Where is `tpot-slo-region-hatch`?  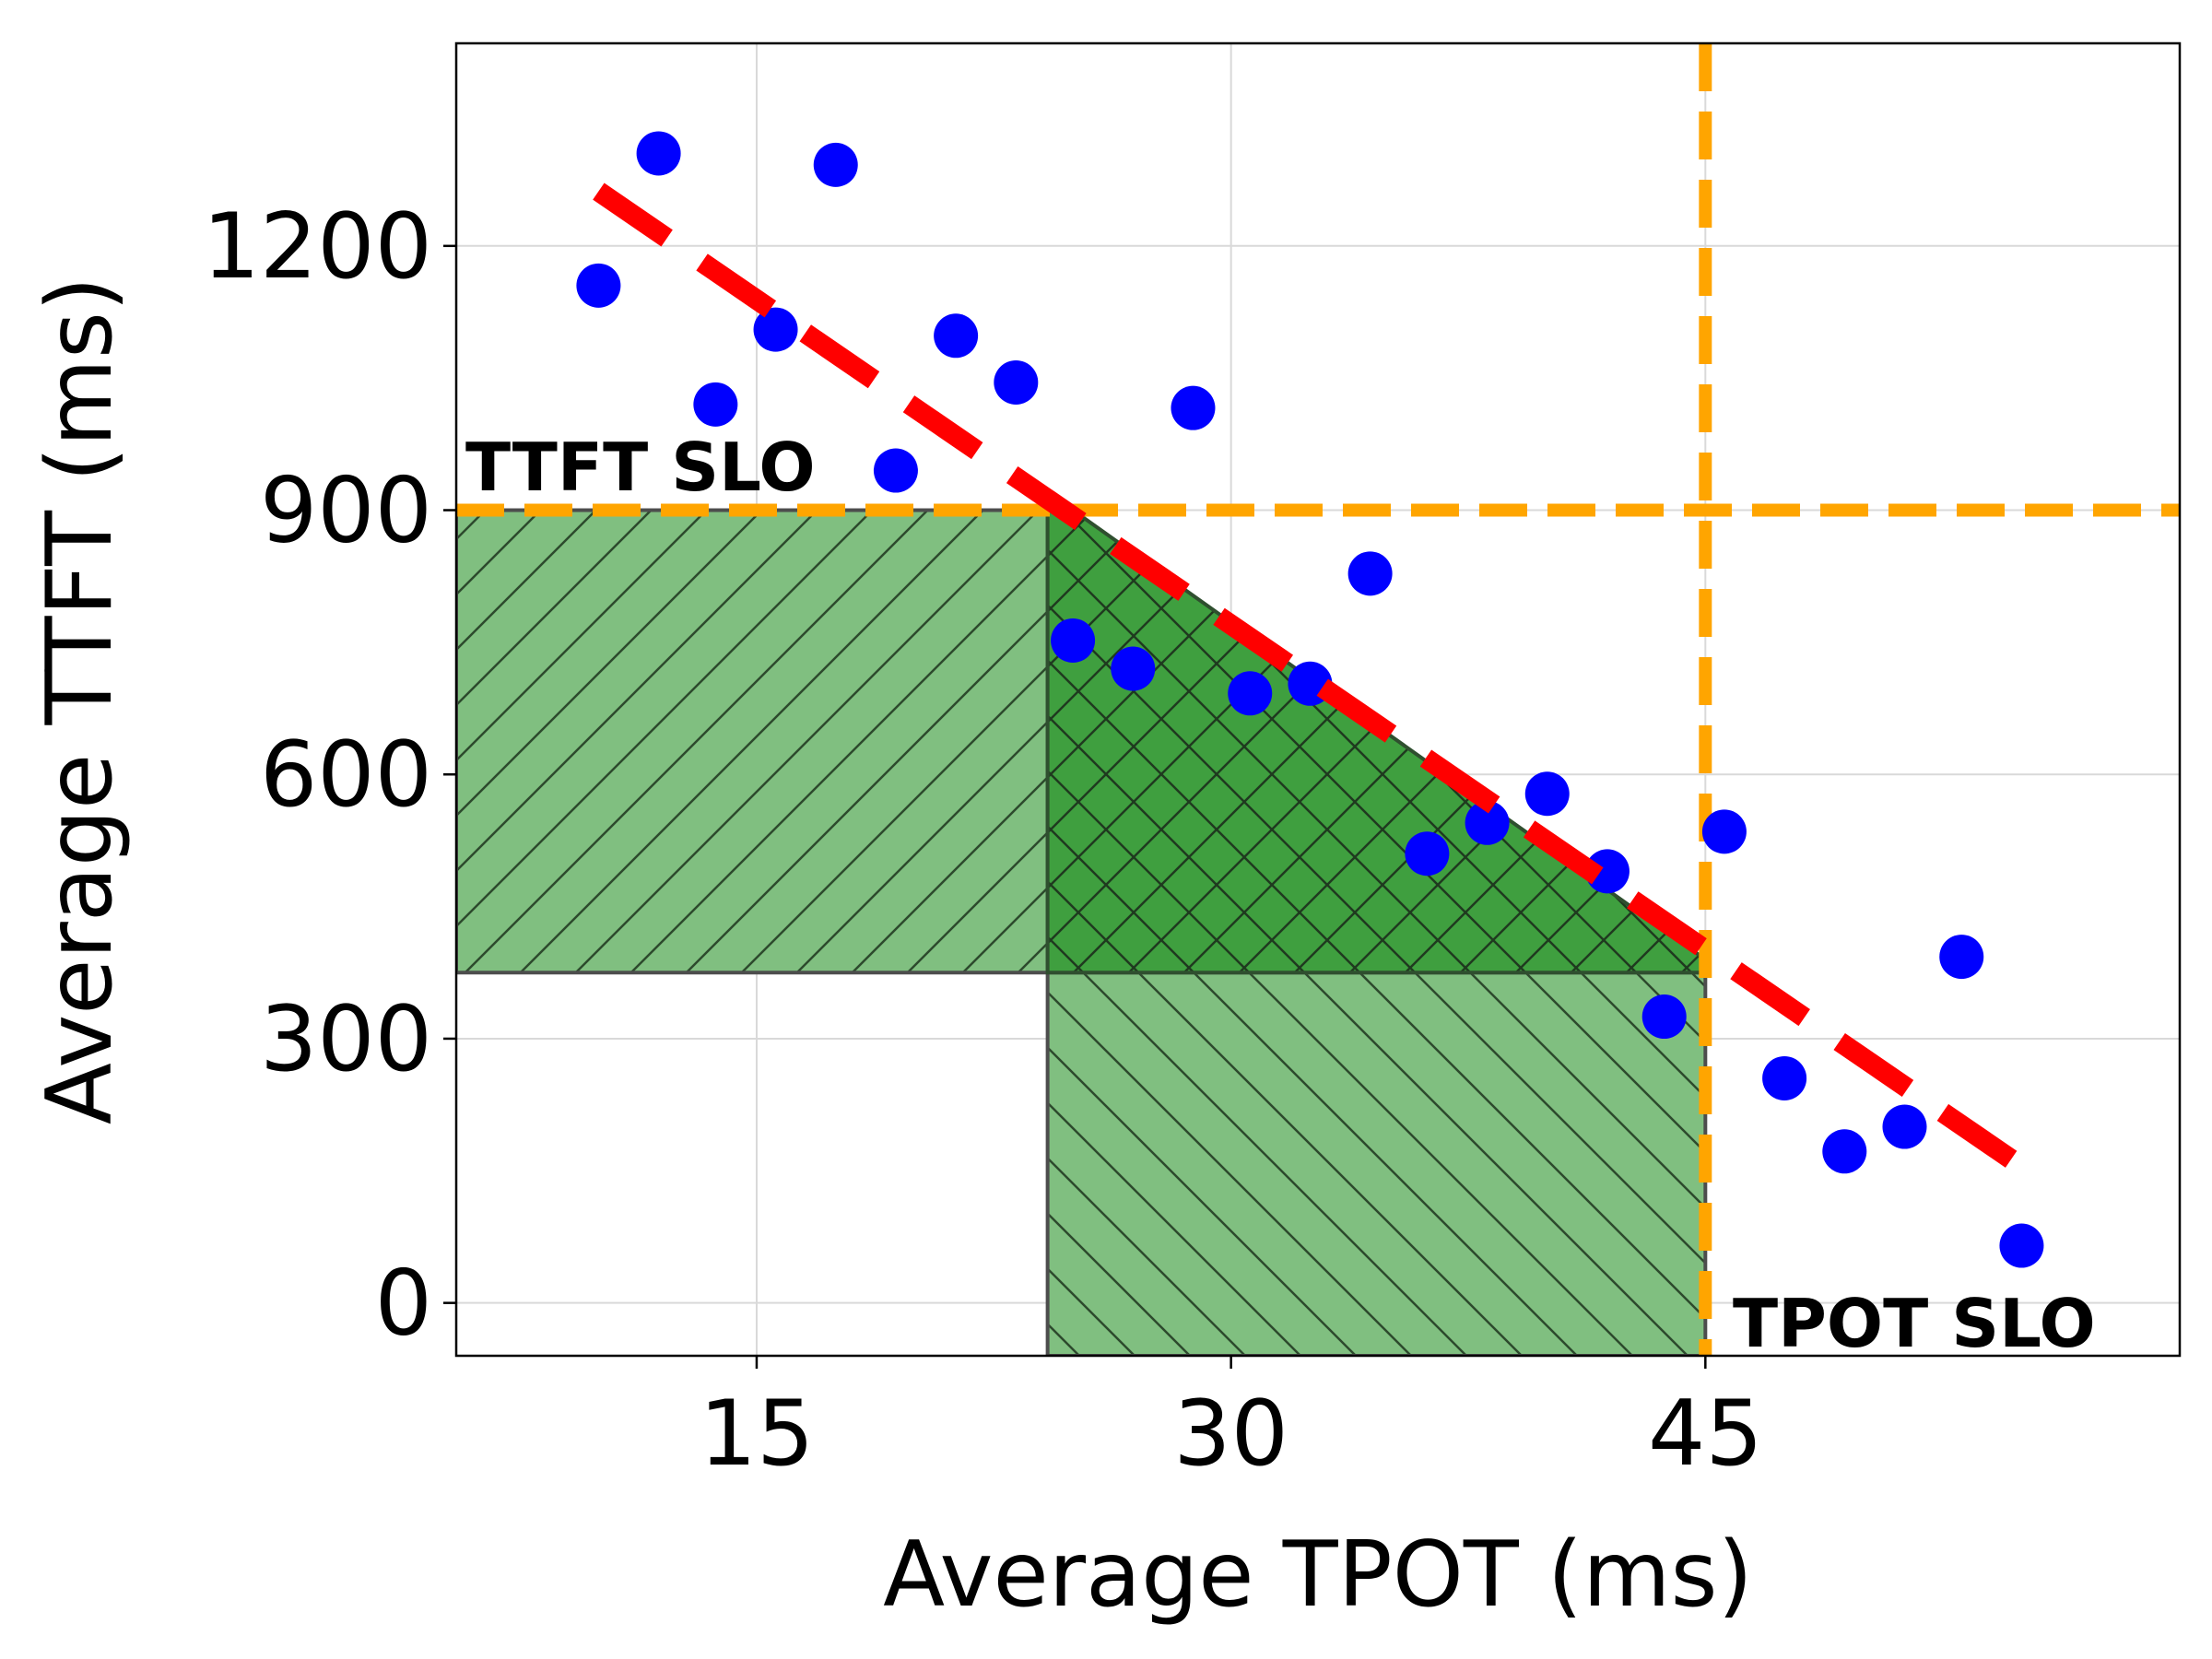
tpot-slo-region-hatch is located at coordinates (1376, 1163).